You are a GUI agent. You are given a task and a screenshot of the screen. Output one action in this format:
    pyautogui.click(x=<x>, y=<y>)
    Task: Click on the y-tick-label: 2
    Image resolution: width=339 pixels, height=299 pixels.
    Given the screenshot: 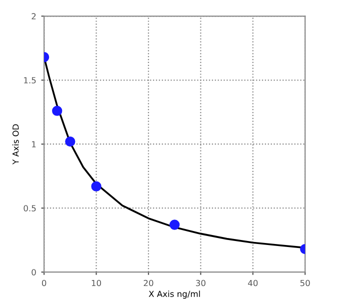 What is the action you would take?
    pyautogui.click(x=34, y=16)
    